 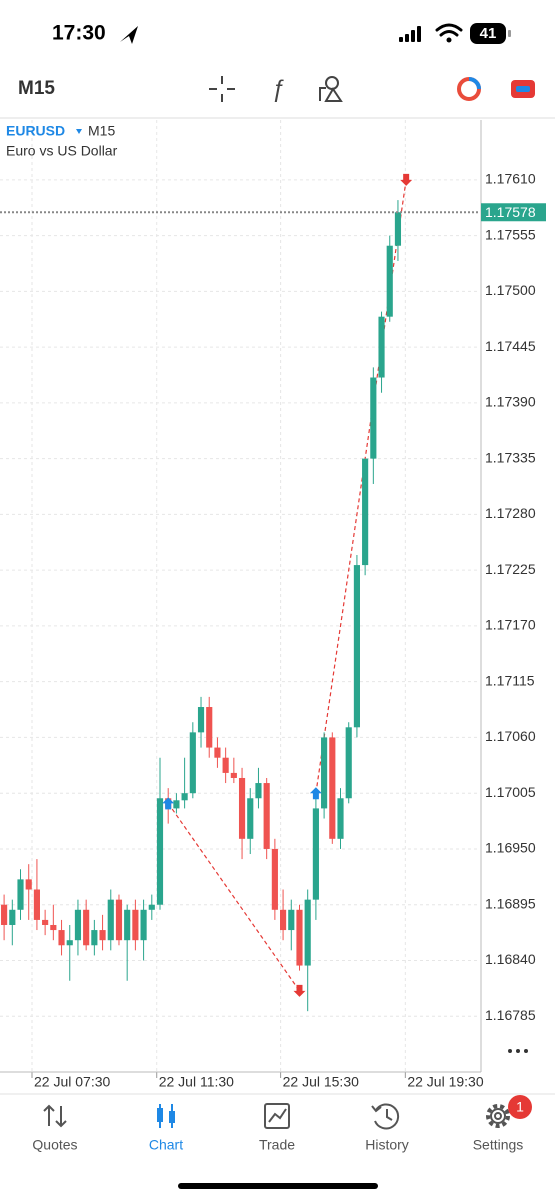 I want to click on location-icon, so click(x=129, y=35).